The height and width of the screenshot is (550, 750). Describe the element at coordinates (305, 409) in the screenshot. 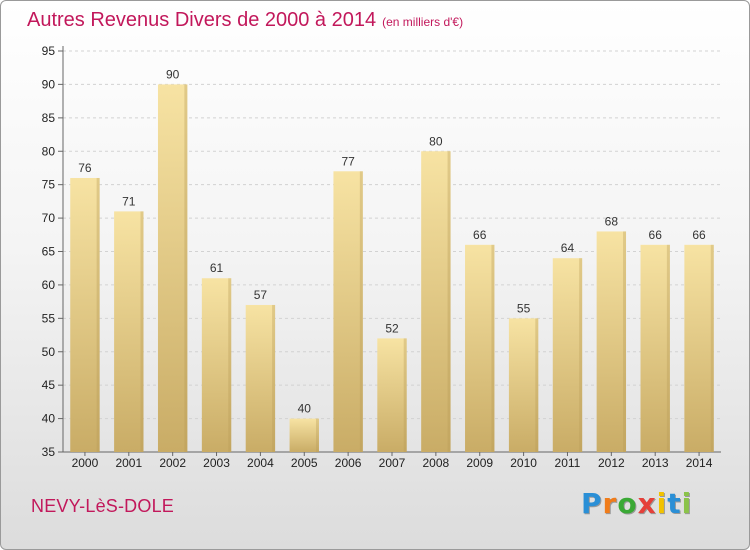

I see `value-label: 40` at that location.